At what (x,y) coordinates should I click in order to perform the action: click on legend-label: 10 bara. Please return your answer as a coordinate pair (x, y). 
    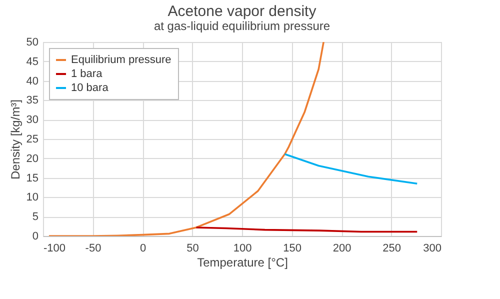
    Looking at the image, I should click on (90, 88).